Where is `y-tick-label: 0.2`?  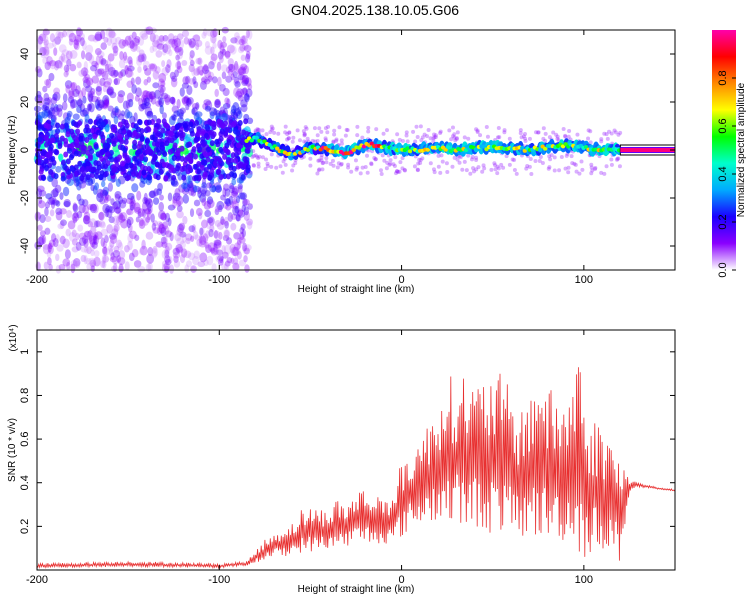
y-tick-label: 0.2 is located at coordinates (25, 526).